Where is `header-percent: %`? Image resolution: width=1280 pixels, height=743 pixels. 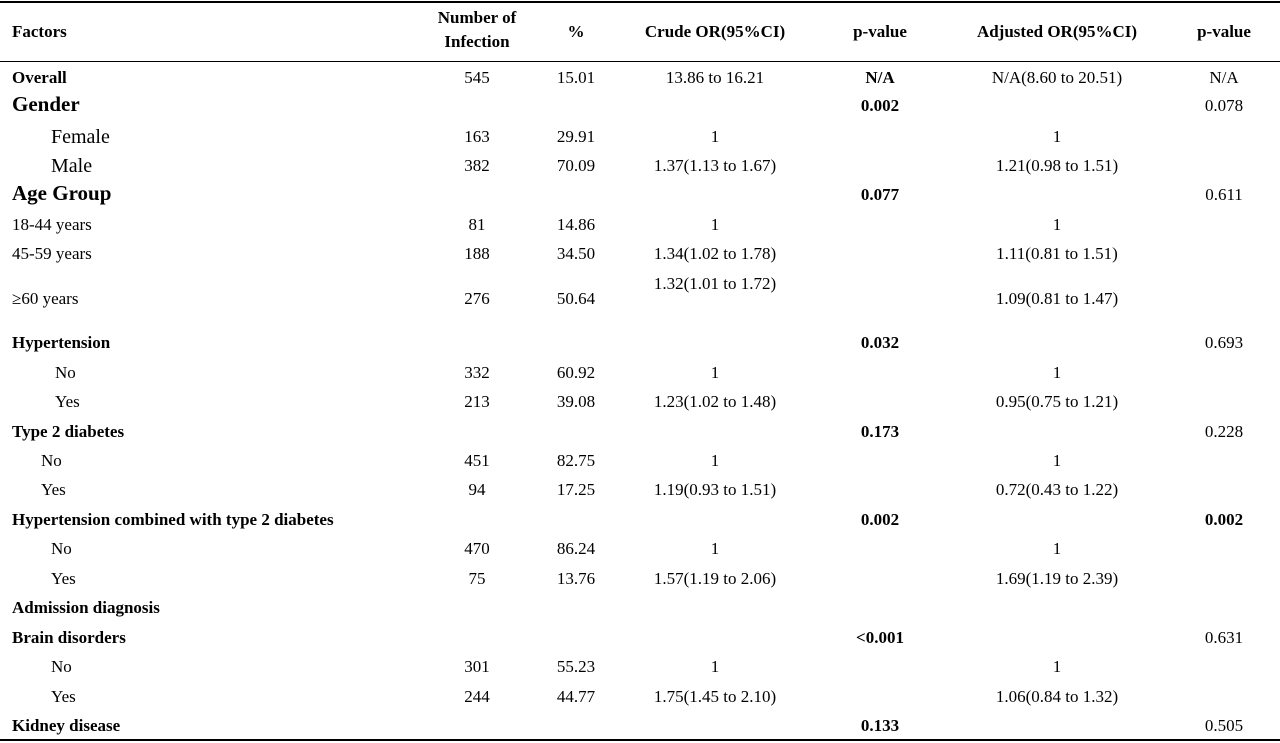 header-percent: % is located at coordinates (576, 31).